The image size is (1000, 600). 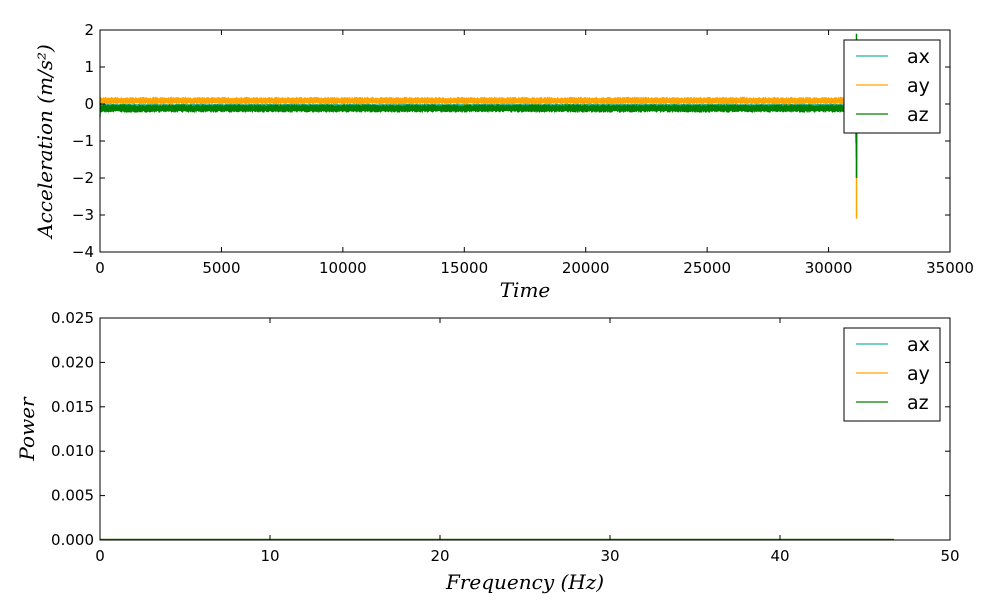 I want to click on acceleration-x-tick-label: 15000, so click(x=464, y=268).